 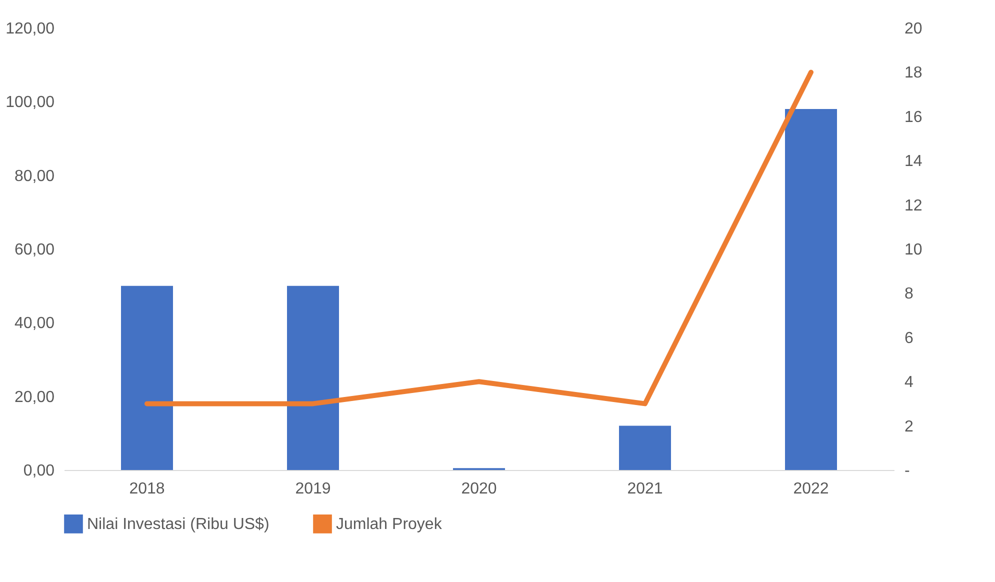 What do you see at coordinates (34, 397) in the screenshot?
I see `y-tick-label: 20,00` at bounding box center [34, 397].